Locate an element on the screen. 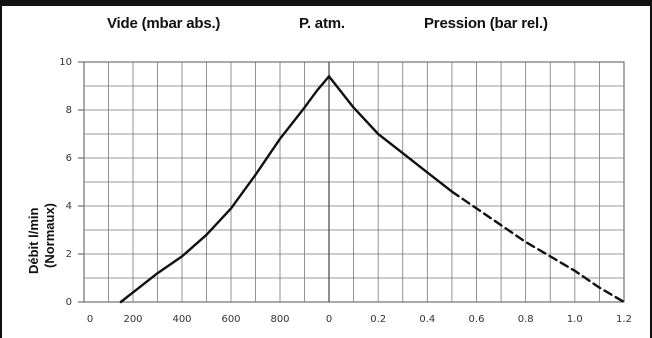 Image resolution: width=652 pixels, height=338 pixels. x-tick-label-vacuum: 800 is located at coordinates (279, 319).